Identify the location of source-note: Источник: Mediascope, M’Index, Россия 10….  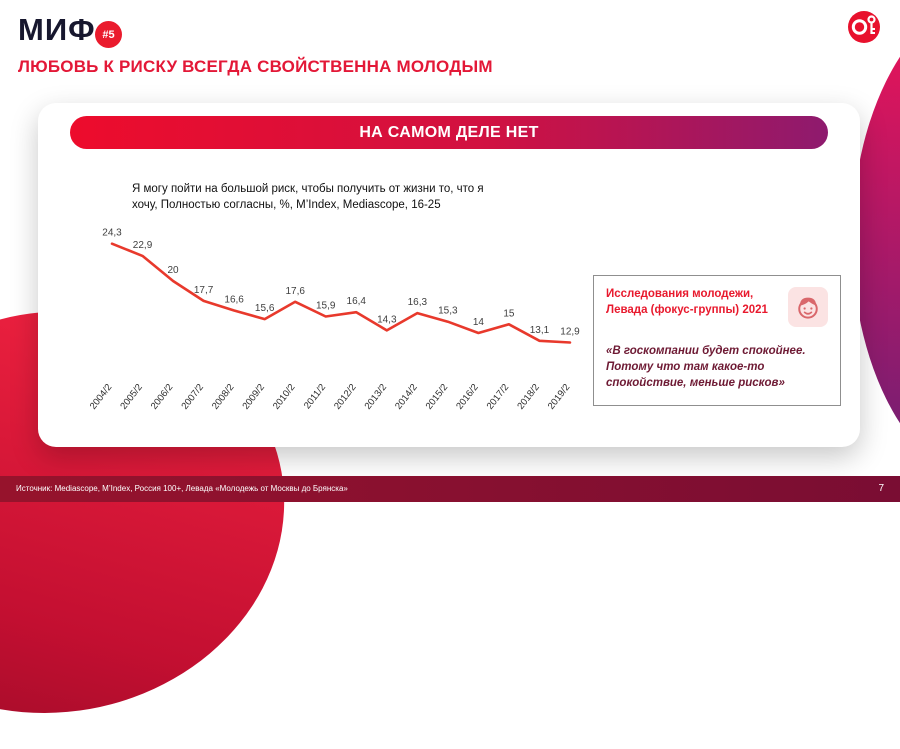
(182, 488).